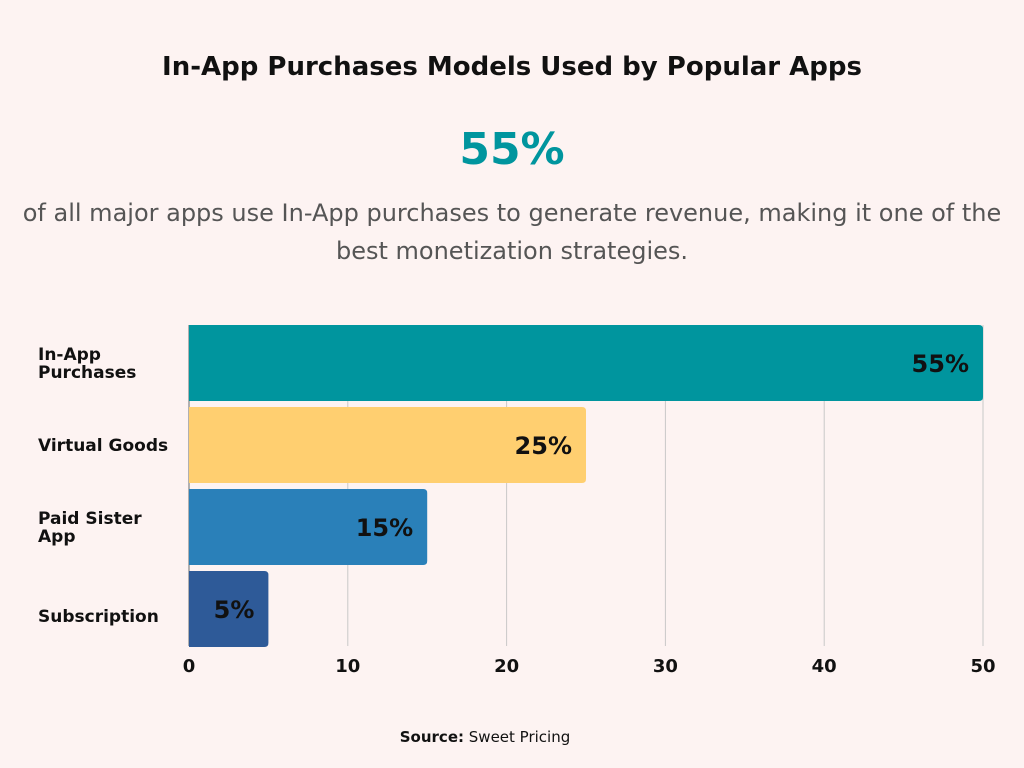 The width and height of the screenshot is (1024, 768). Describe the element at coordinates (98, 617) in the screenshot. I see `category-label: Subscription` at that location.